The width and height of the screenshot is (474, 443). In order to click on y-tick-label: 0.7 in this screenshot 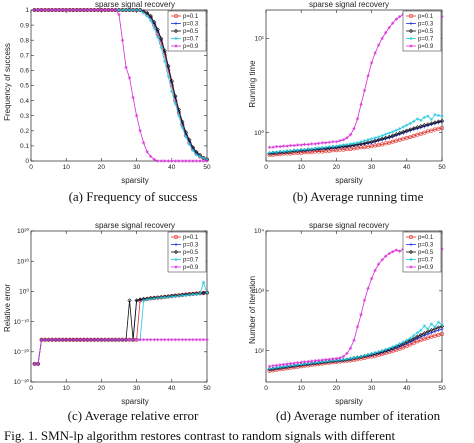, I will do `click(24, 56)`.